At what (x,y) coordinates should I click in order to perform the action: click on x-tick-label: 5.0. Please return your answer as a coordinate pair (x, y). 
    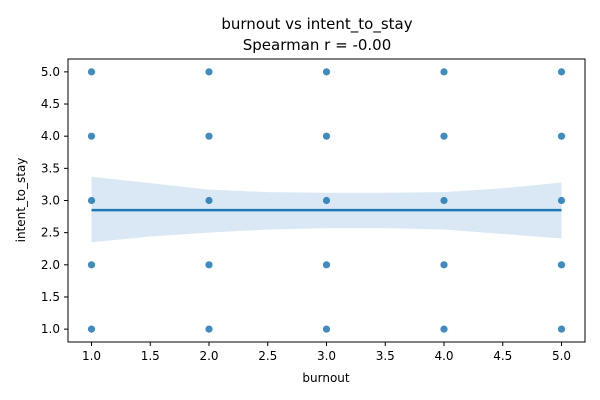
    Looking at the image, I should click on (561, 356).